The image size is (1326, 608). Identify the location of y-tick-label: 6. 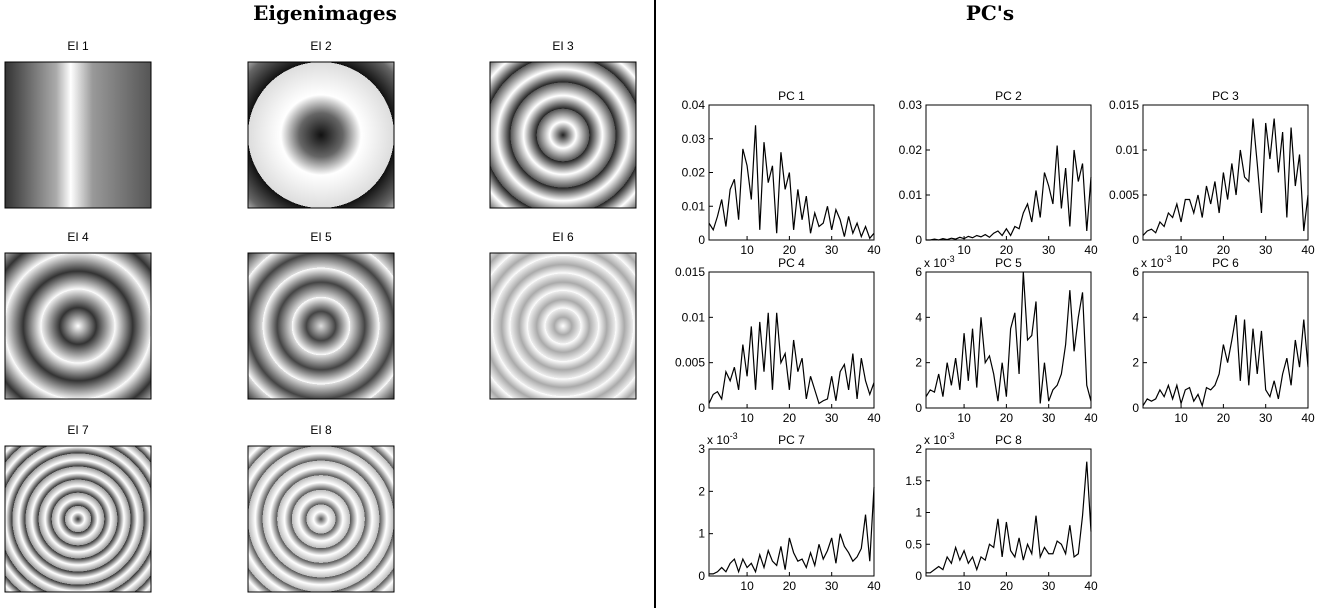
(918, 272).